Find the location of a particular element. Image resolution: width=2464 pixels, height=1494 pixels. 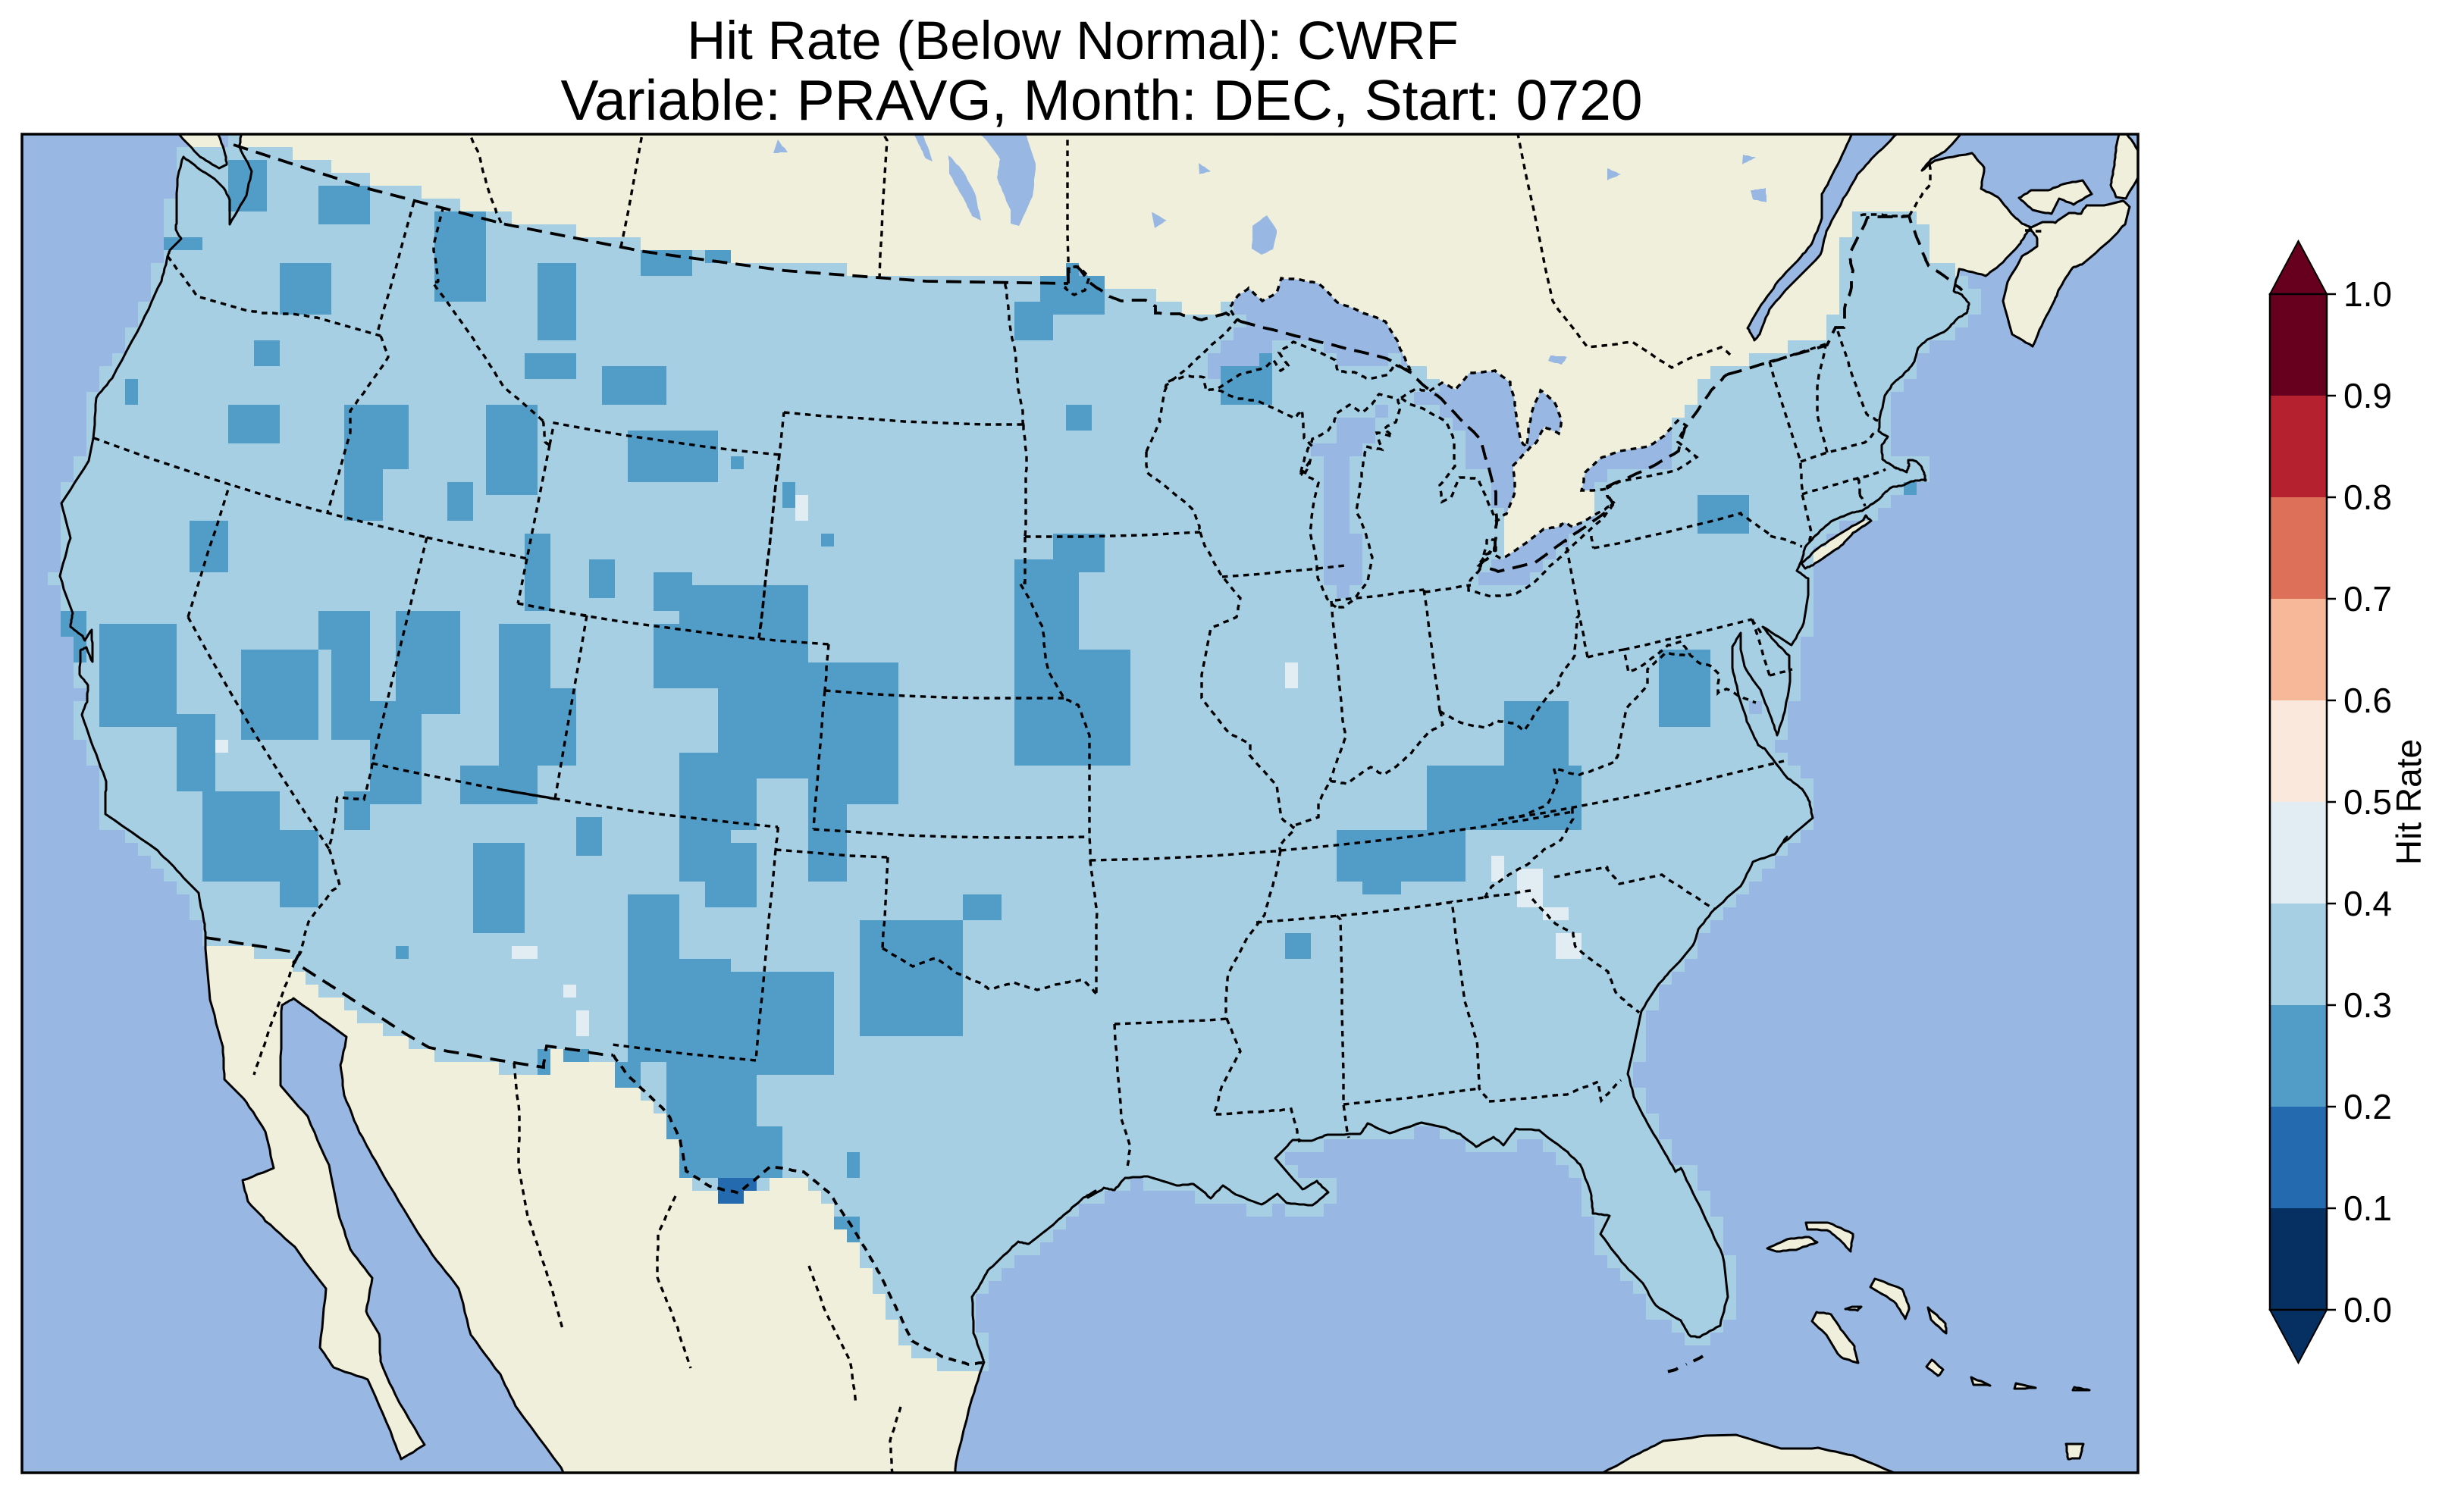

svg-text: 0.8 is located at coordinates (2367, 497).